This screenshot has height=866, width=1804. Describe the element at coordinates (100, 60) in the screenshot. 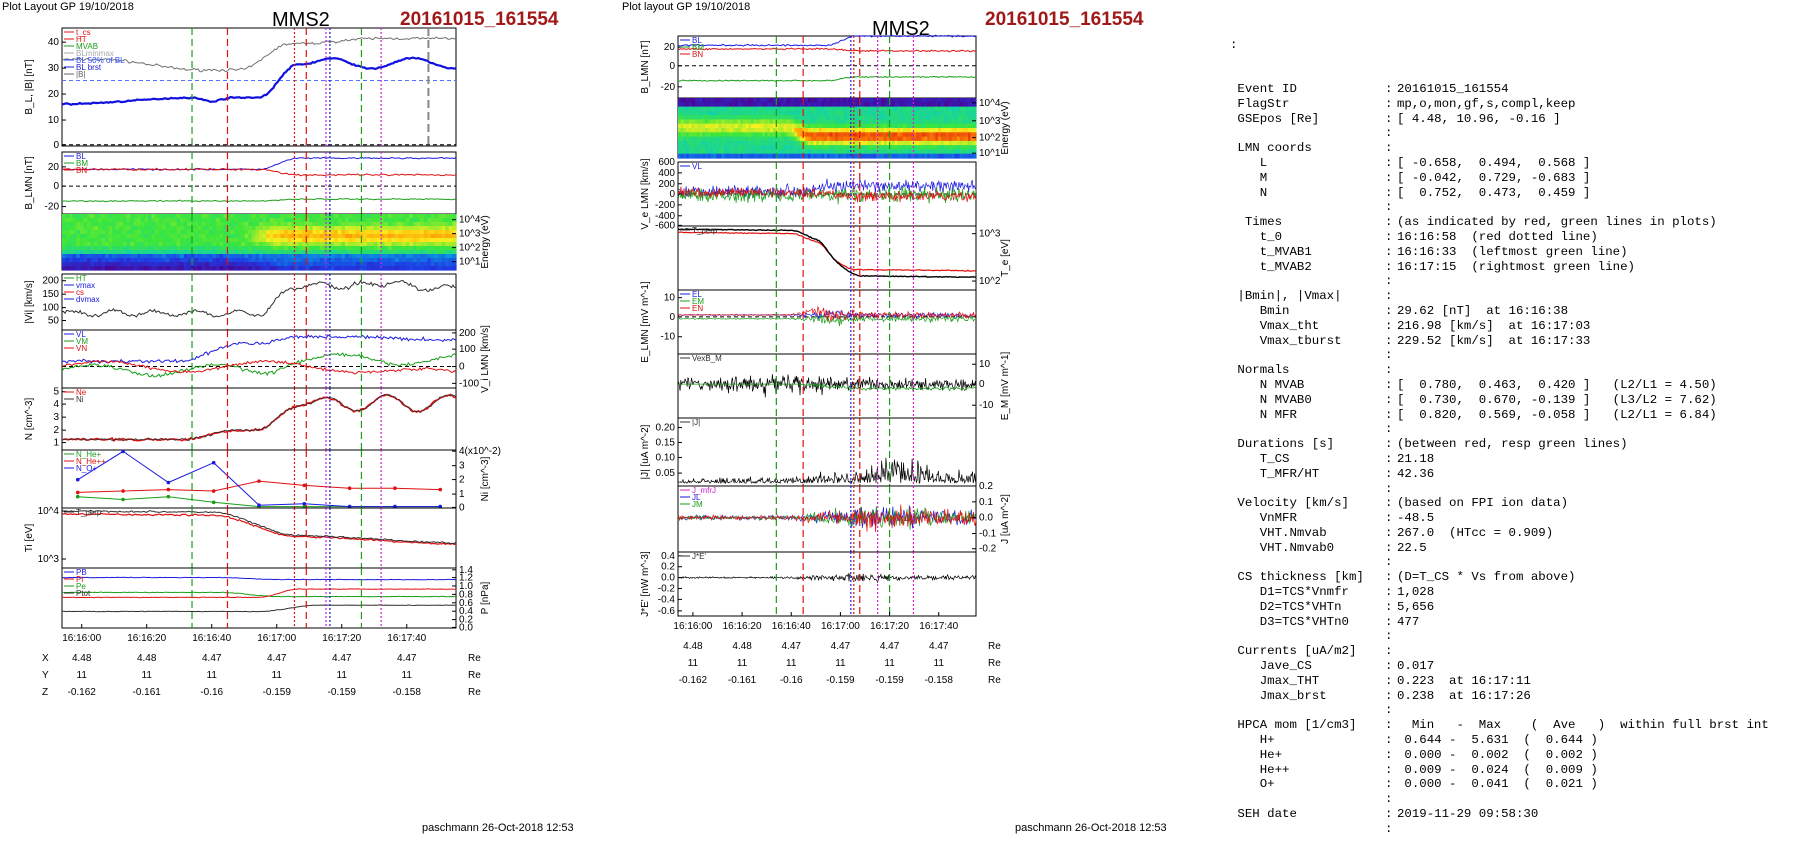

I see `legend-entry: BL 50% of BL` at that location.